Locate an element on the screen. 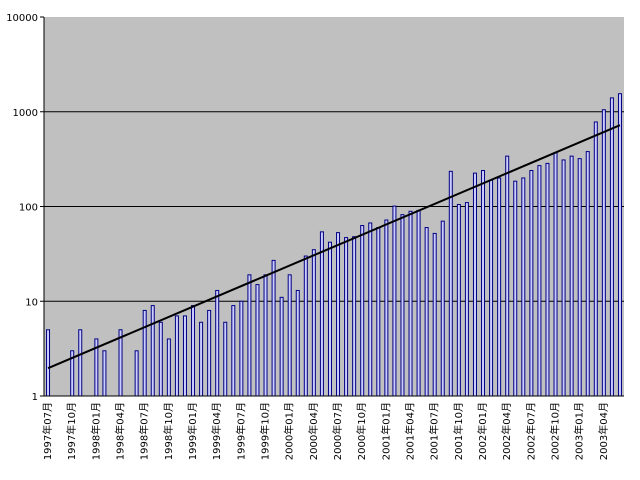 This screenshot has width=640, height=480. x-tick-label: 1998年01月 is located at coordinates (95, 431).